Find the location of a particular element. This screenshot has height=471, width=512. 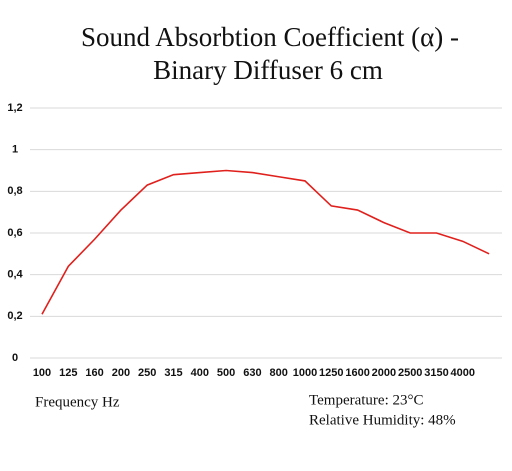

annotation: Relative Humidity: 48% is located at coordinates (382, 420).